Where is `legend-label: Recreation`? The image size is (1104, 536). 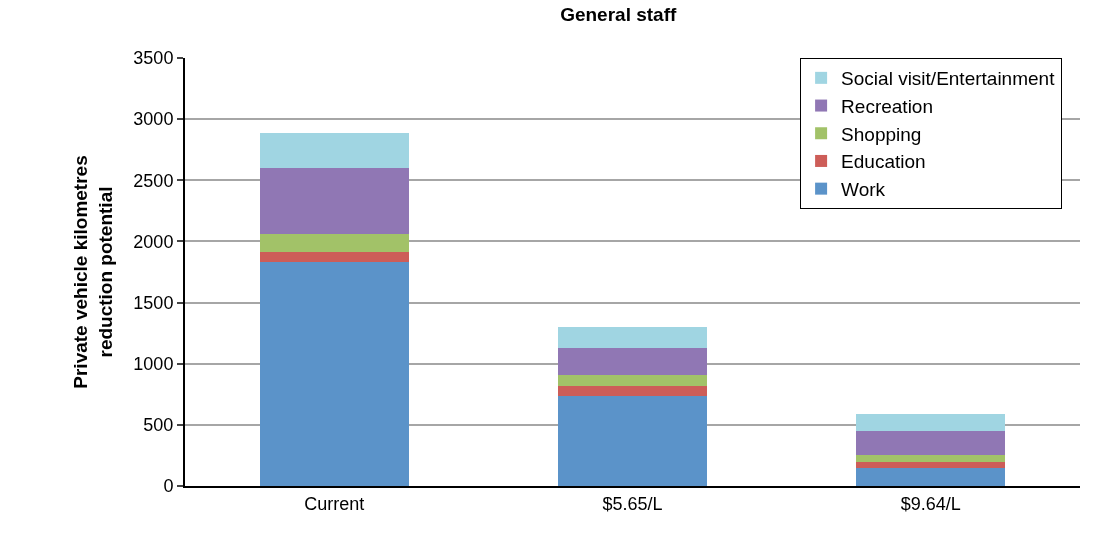
legend-label: Recreation is located at coordinates (887, 106).